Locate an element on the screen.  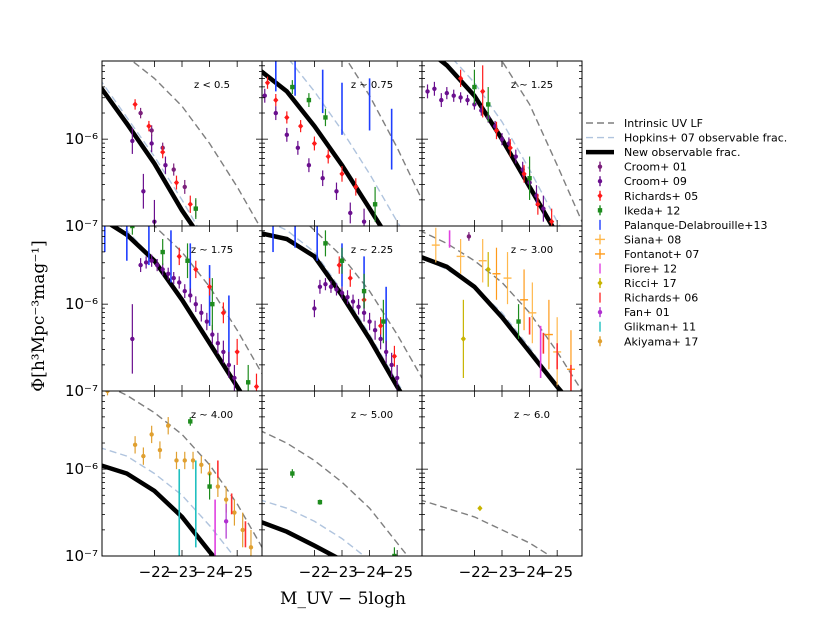
panel-4: 10⁻⁶ 10⁻⁷ z ~ 1.75 is located at coordinates (164, 312).